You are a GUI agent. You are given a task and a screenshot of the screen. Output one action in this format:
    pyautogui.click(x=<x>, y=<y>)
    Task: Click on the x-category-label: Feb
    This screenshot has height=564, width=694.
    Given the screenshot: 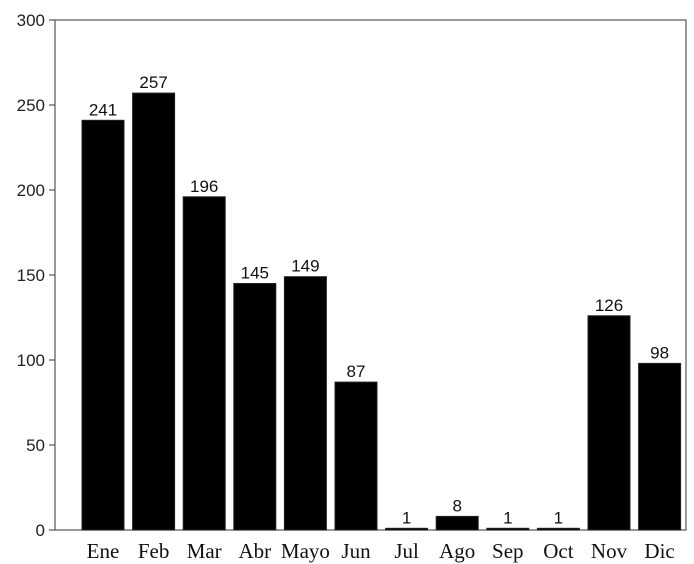 What is the action you would take?
    pyautogui.click(x=154, y=551)
    